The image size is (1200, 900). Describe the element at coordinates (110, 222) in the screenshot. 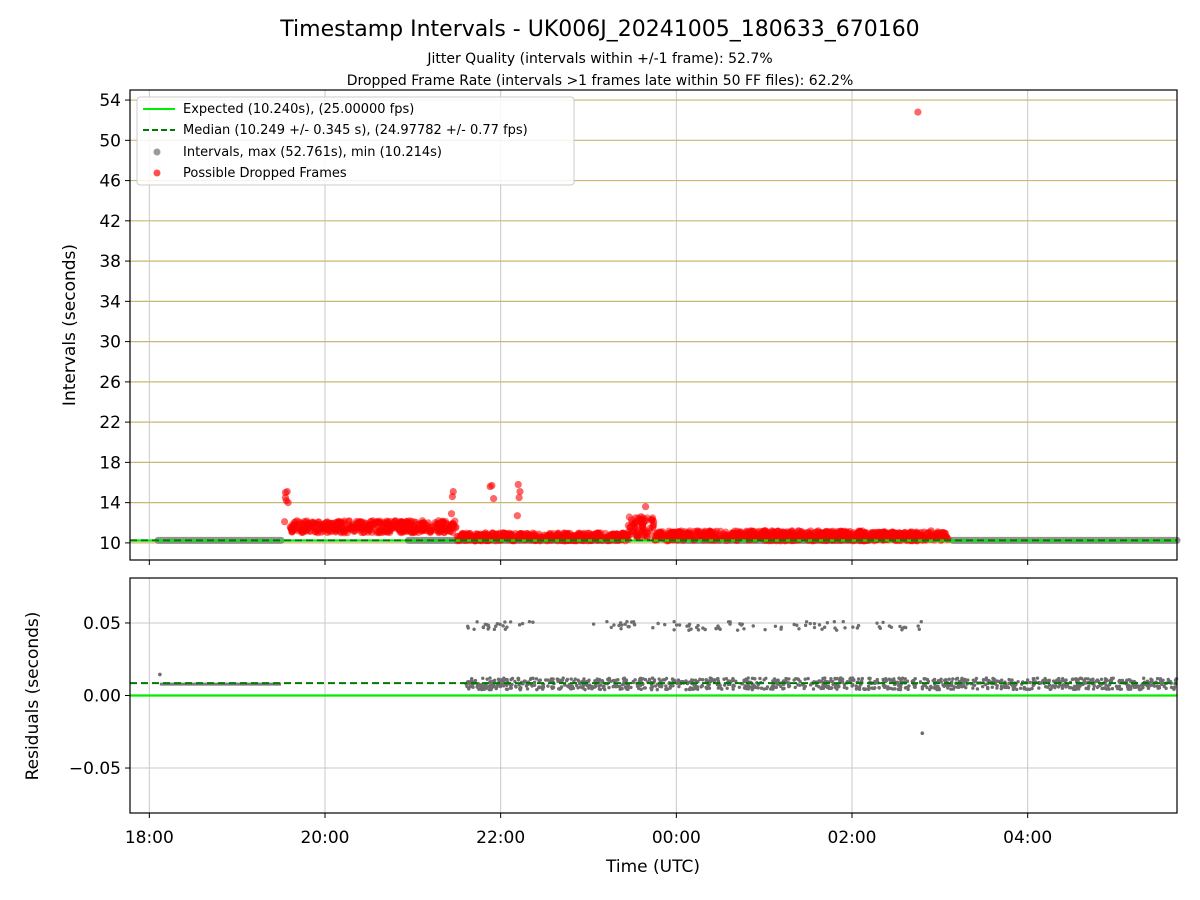

I see `top-ytick-label: 42` at that location.